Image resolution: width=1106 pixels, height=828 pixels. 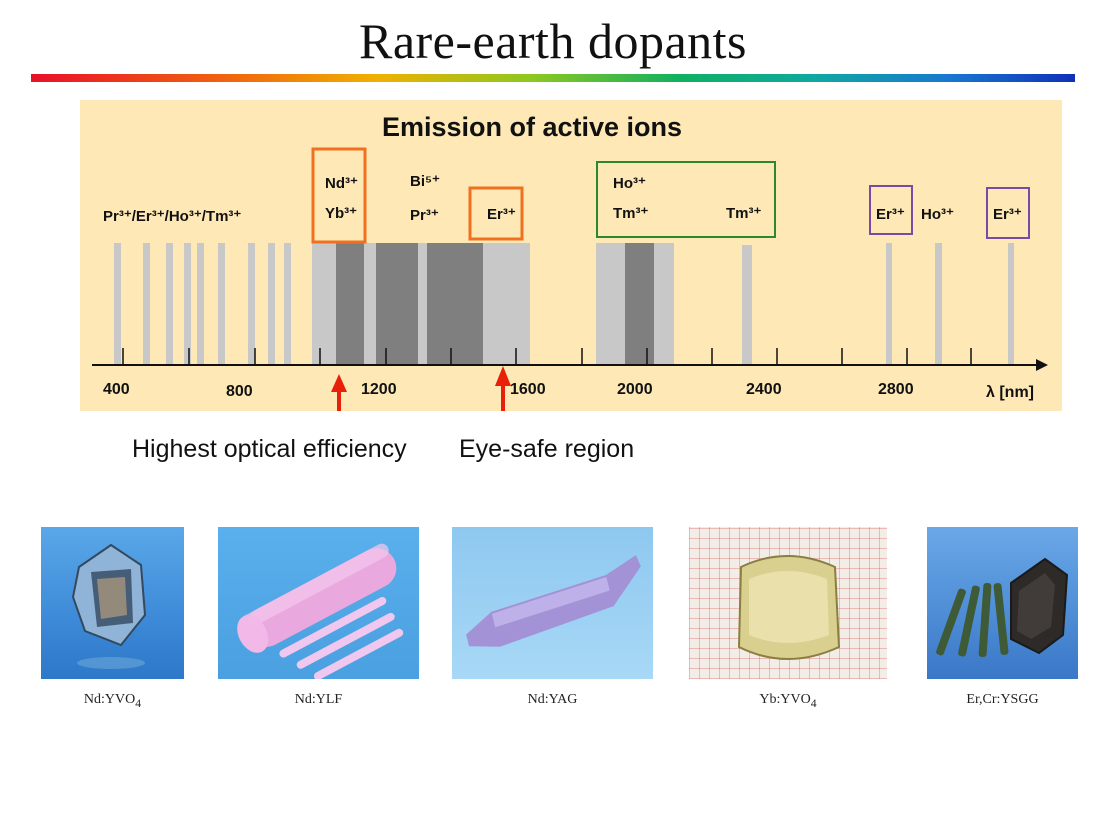 What do you see at coordinates (788, 701) in the screenshot?
I see `caption-yb-yvo4: Yb:YVO4` at bounding box center [788, 701].